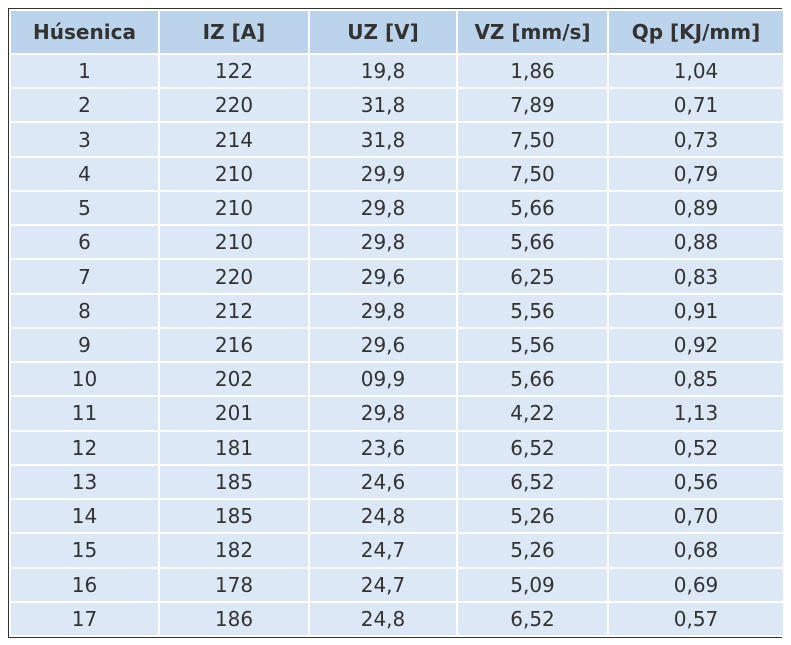 The width and height of the screenshot is (791, 645). I want to click on table-row: 14 185 24,8 5,26 0,70, so click(397, 516).